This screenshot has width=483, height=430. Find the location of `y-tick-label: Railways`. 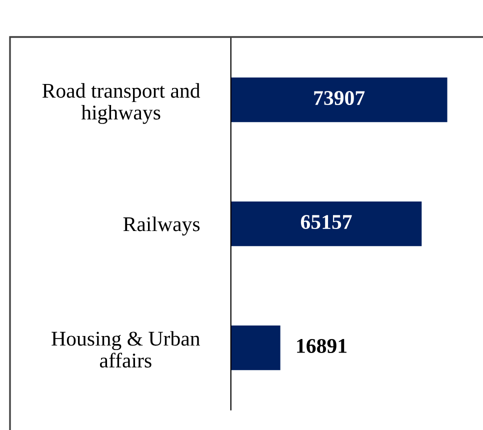

y-tick-label: Railways is located at coordinates (161, 226).